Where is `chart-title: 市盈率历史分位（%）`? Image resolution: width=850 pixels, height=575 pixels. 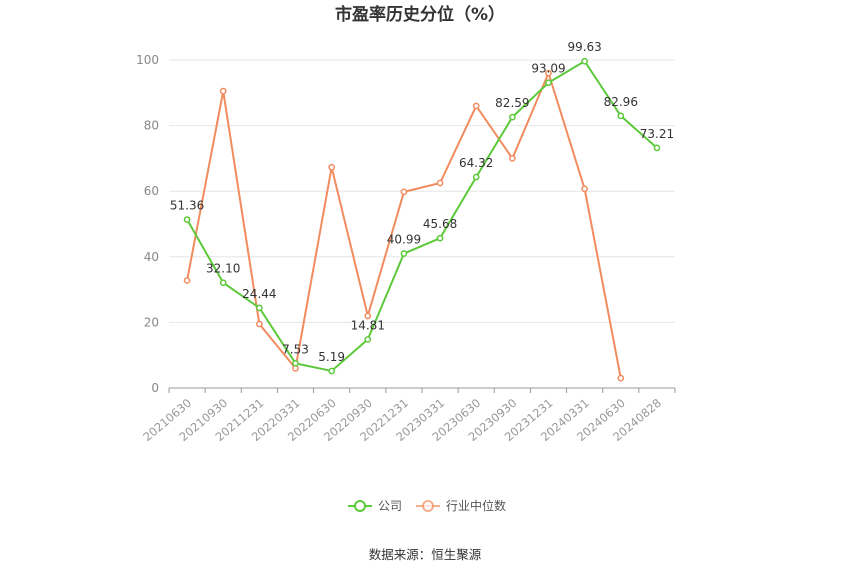
chart-title: 市盈率历史分位（%） is located at coordinates (420, 14).